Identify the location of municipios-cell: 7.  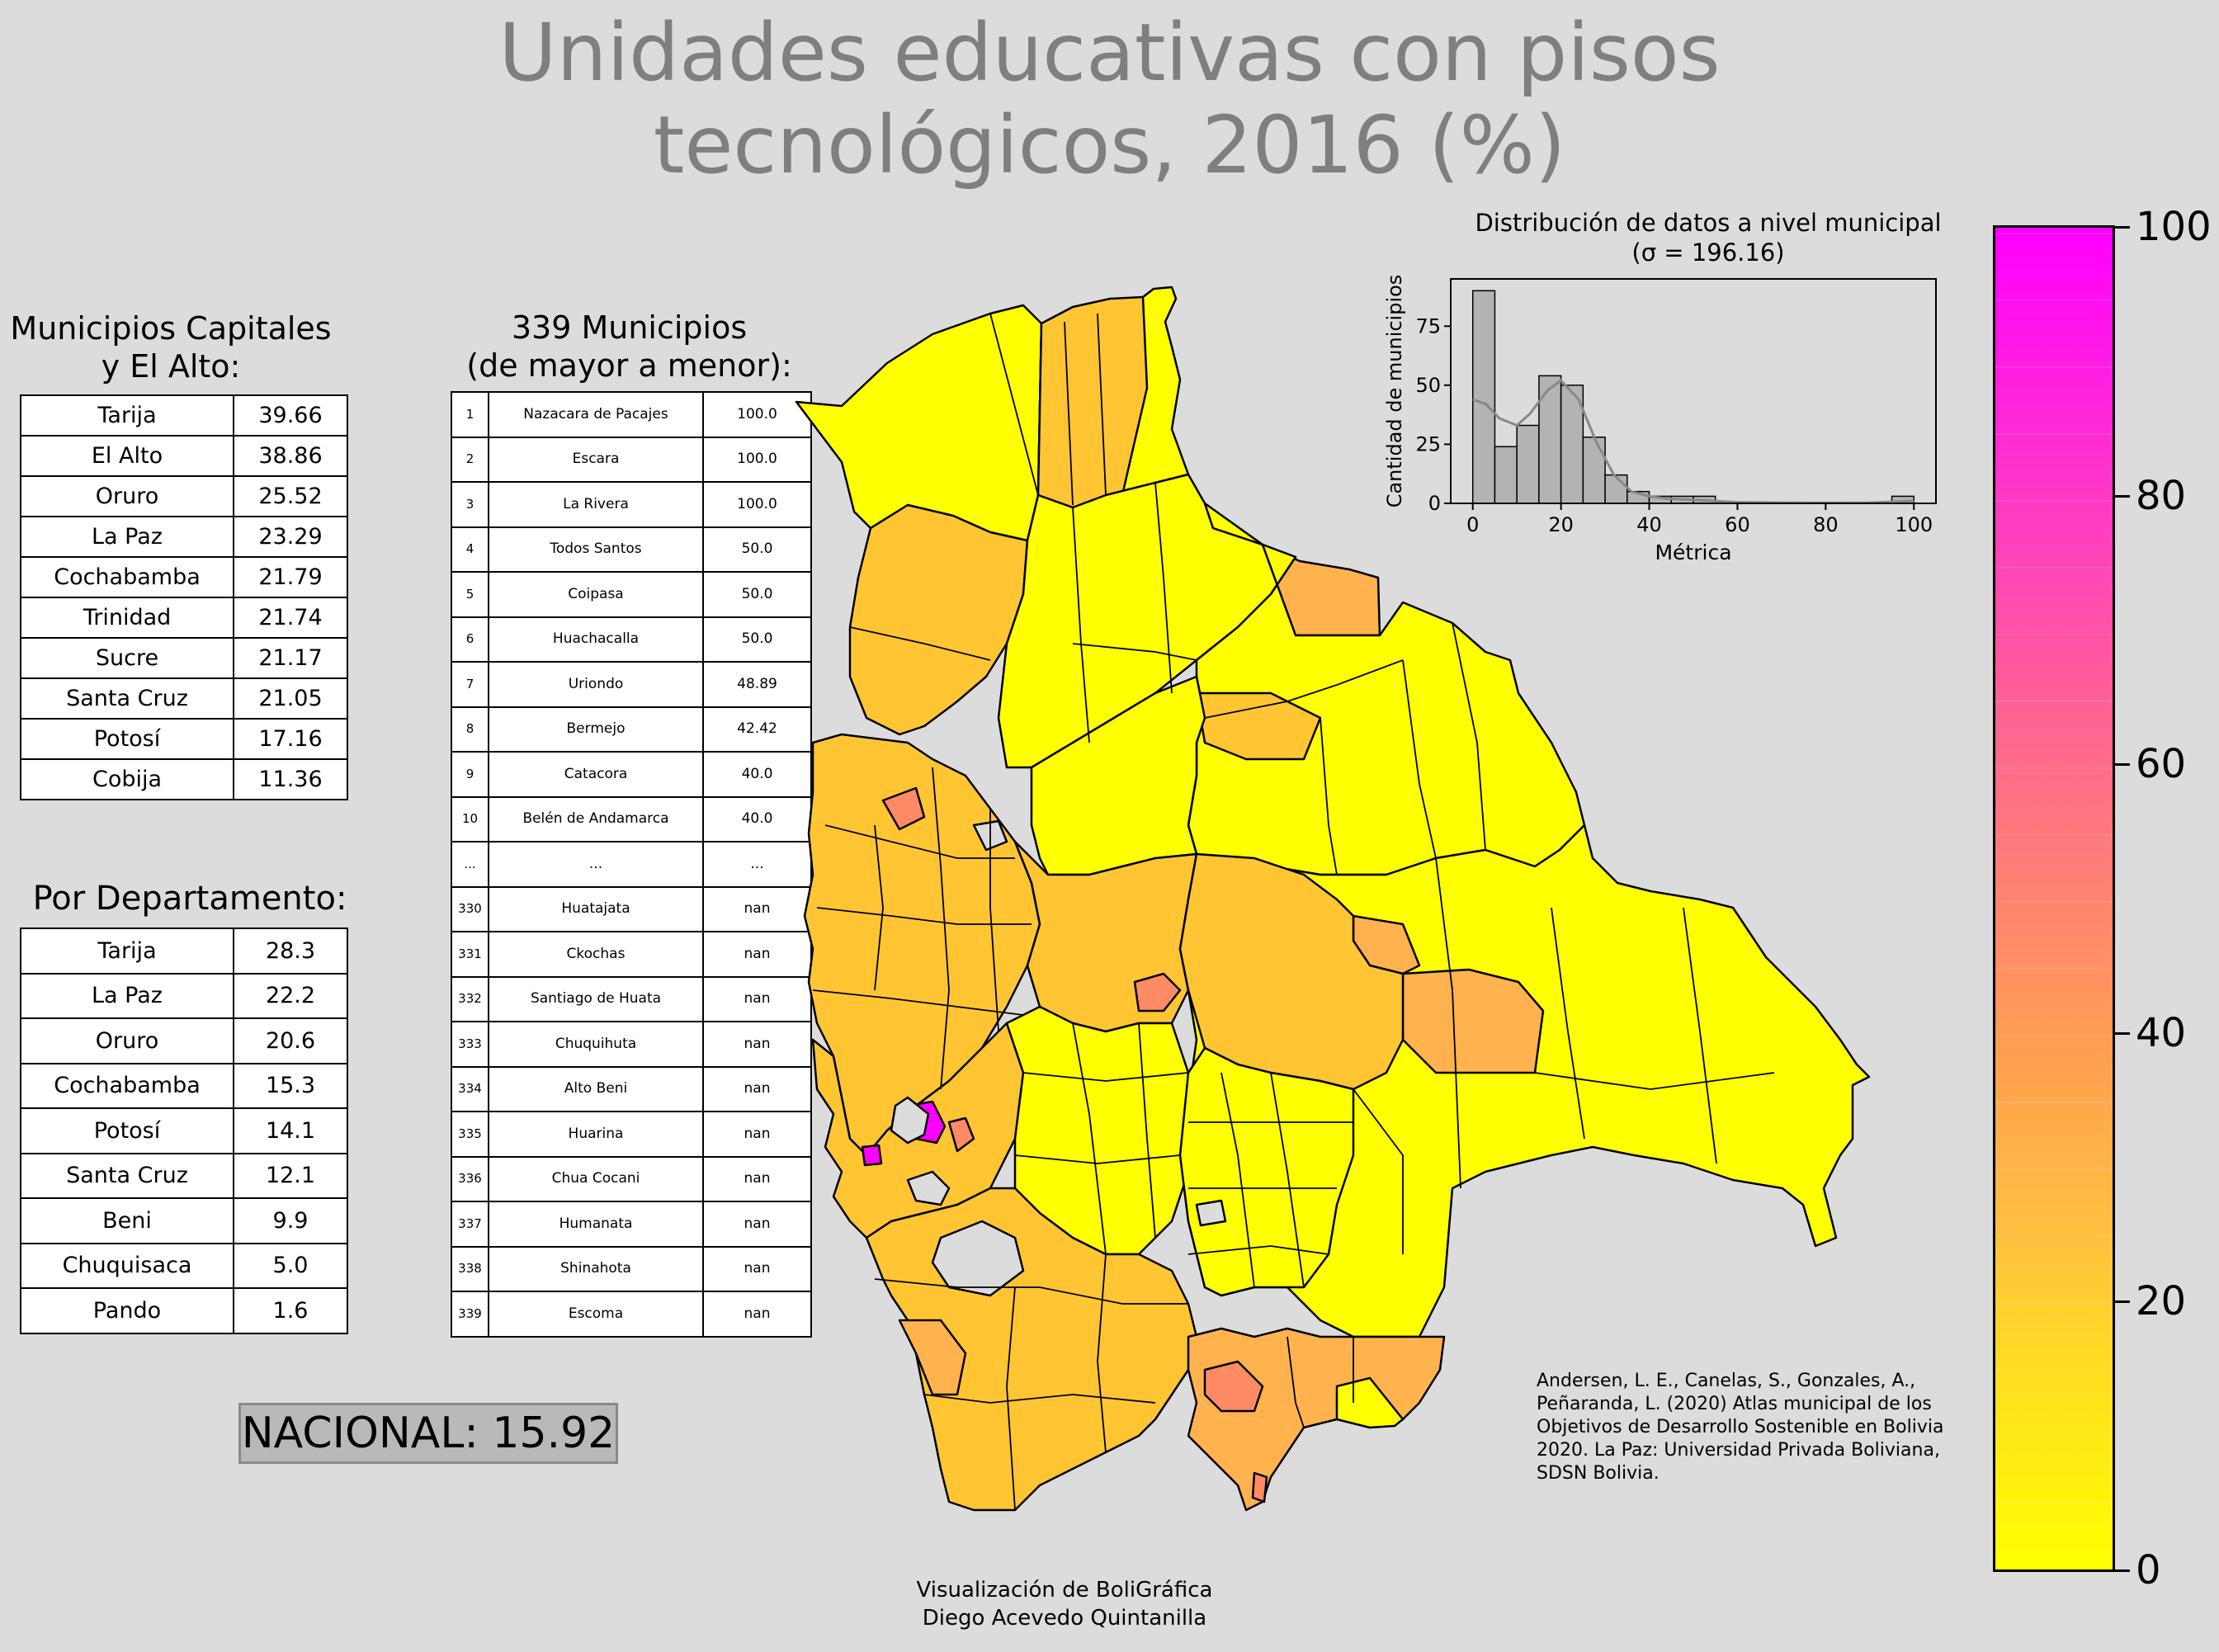
(470, 684).